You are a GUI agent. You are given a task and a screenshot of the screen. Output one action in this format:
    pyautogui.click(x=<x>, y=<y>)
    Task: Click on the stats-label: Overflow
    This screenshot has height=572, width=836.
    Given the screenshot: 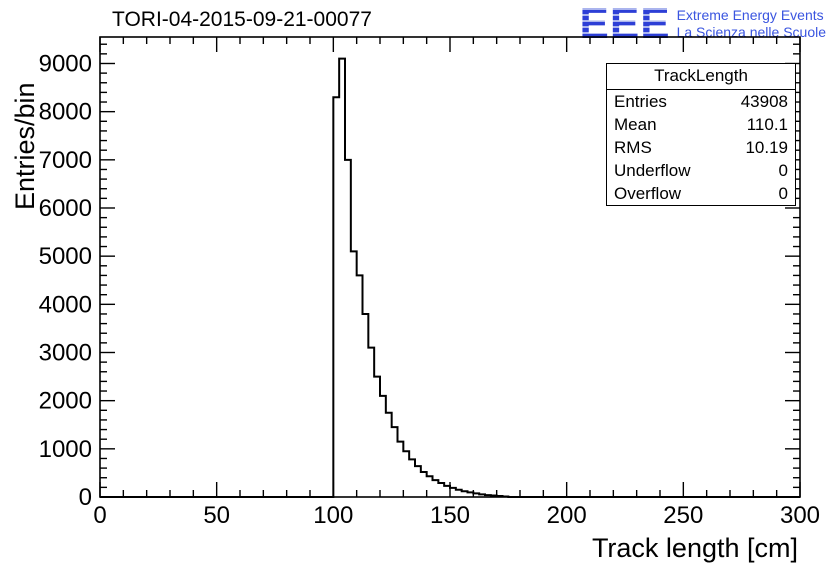 What is the action you would take?
    pyautogui.click(x=648, y=193)
    